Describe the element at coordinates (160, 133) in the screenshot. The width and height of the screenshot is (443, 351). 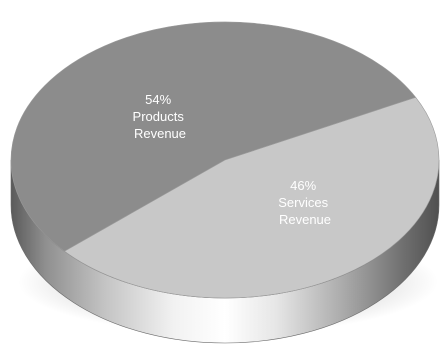
I see `slice-name-products-line2: Revenue` at that location.